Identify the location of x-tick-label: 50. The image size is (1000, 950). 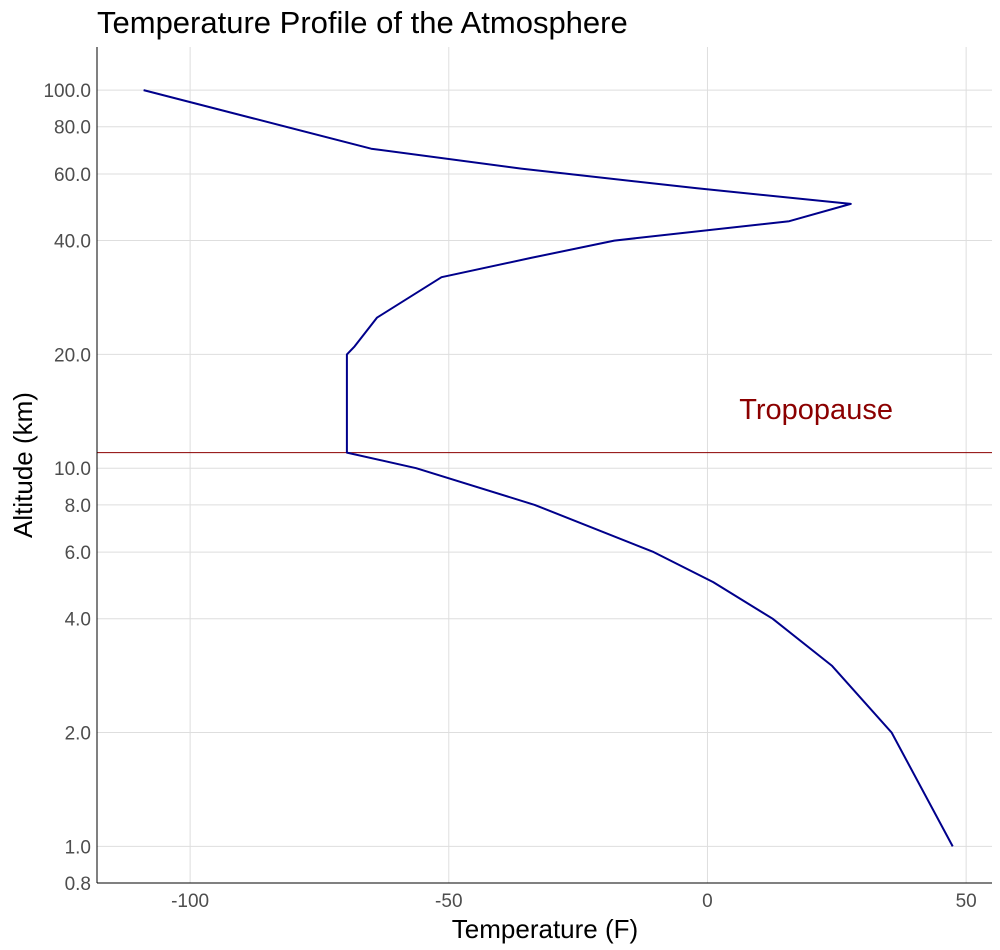
(966, 901).